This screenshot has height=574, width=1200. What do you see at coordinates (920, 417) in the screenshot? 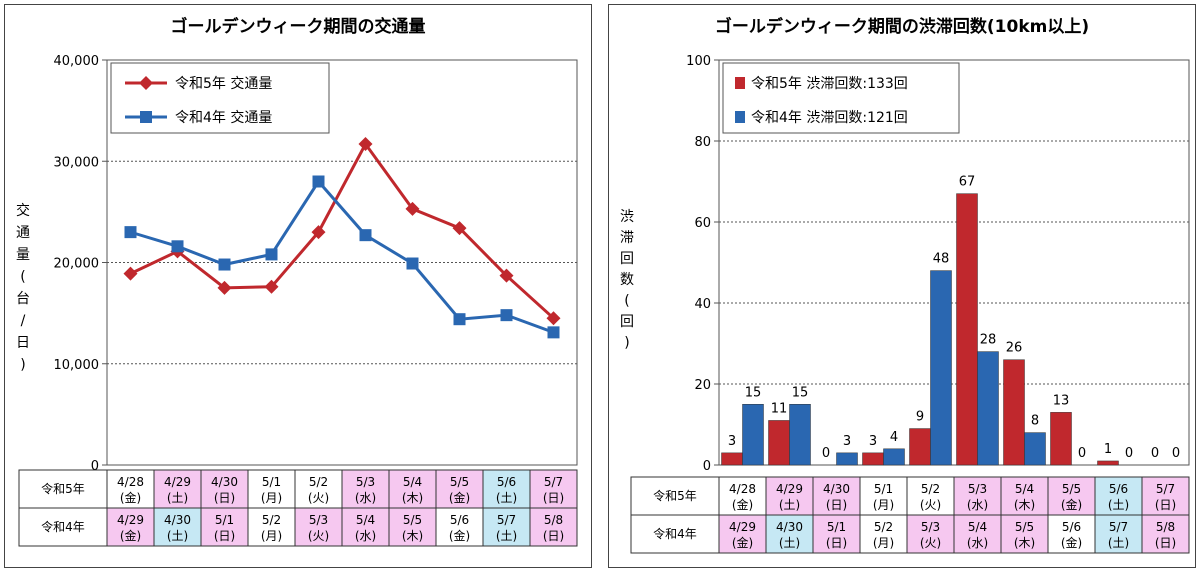
I see `data-label: 9` at bounding box center [920, 417].